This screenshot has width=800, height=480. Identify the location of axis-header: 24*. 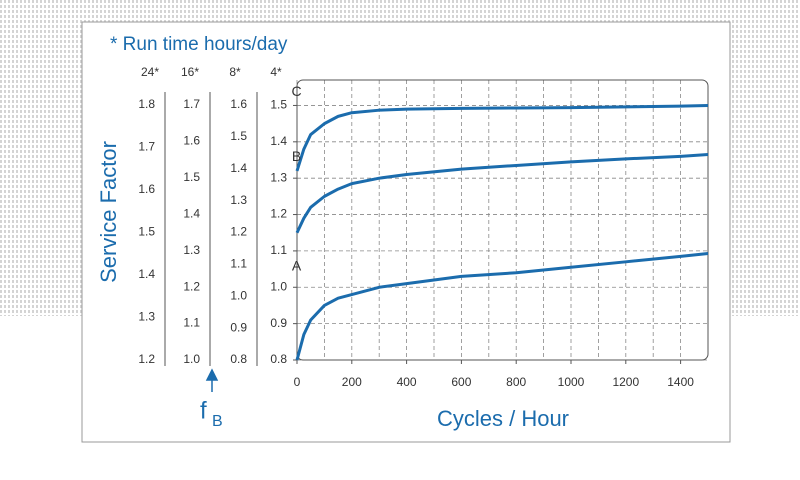
(150, 72).